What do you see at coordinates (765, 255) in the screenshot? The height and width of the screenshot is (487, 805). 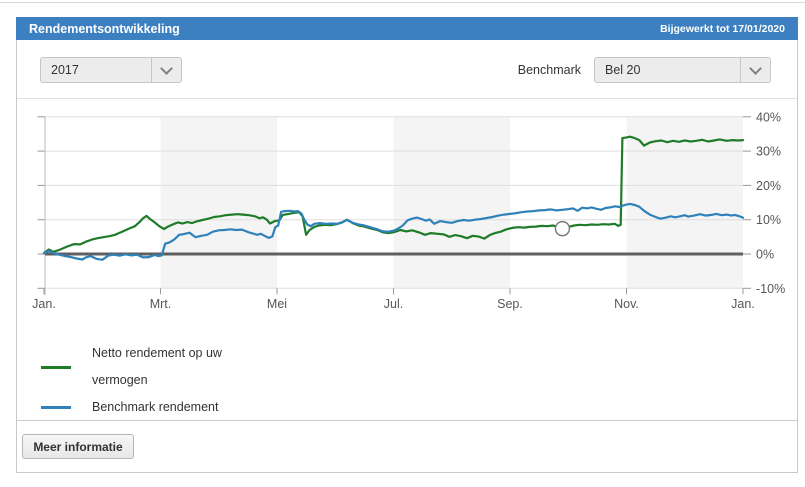 I see `y-tick-label: 0%` at bounding box center [765, 255].